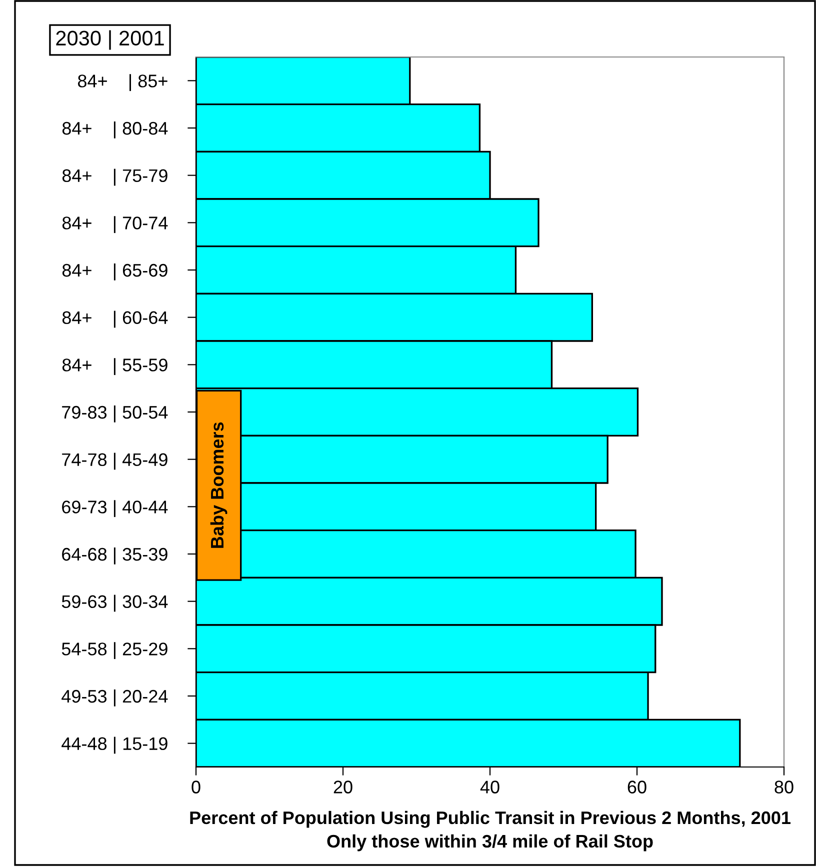  What do you see at coordinates (115, 225) in the screenshot?
I see `y-tick-label: 84+ | 70-74` at bounding box center [115, 225].